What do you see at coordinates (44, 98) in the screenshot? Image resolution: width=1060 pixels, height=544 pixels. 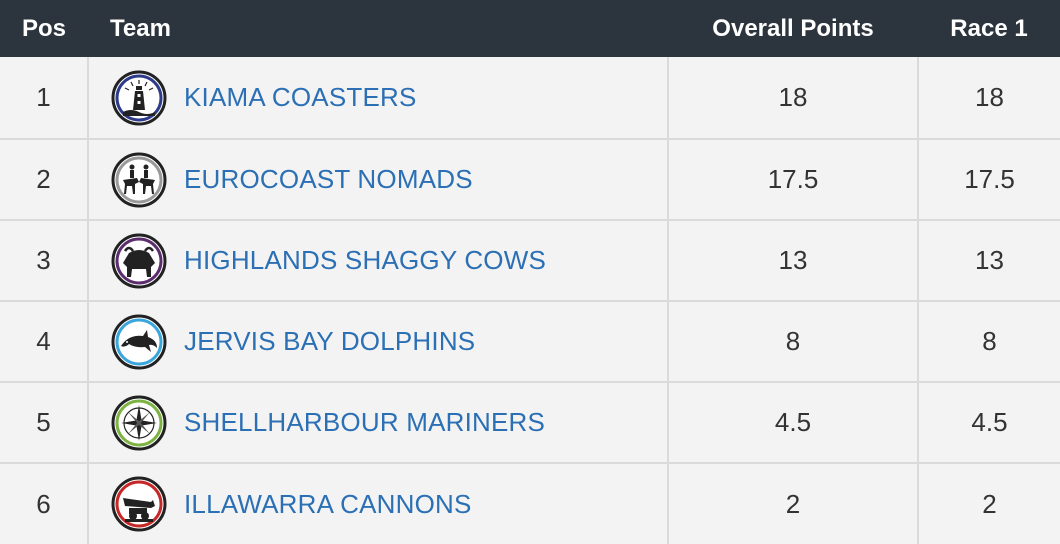 I see `position-cell: 1` at bounding box center [44, 98].